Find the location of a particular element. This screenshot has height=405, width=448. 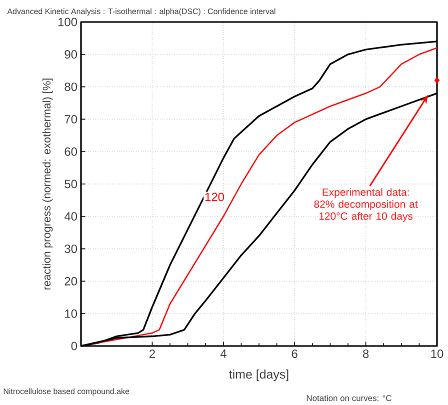

x-tick-label: 6 is located at coordinates (295, 354).